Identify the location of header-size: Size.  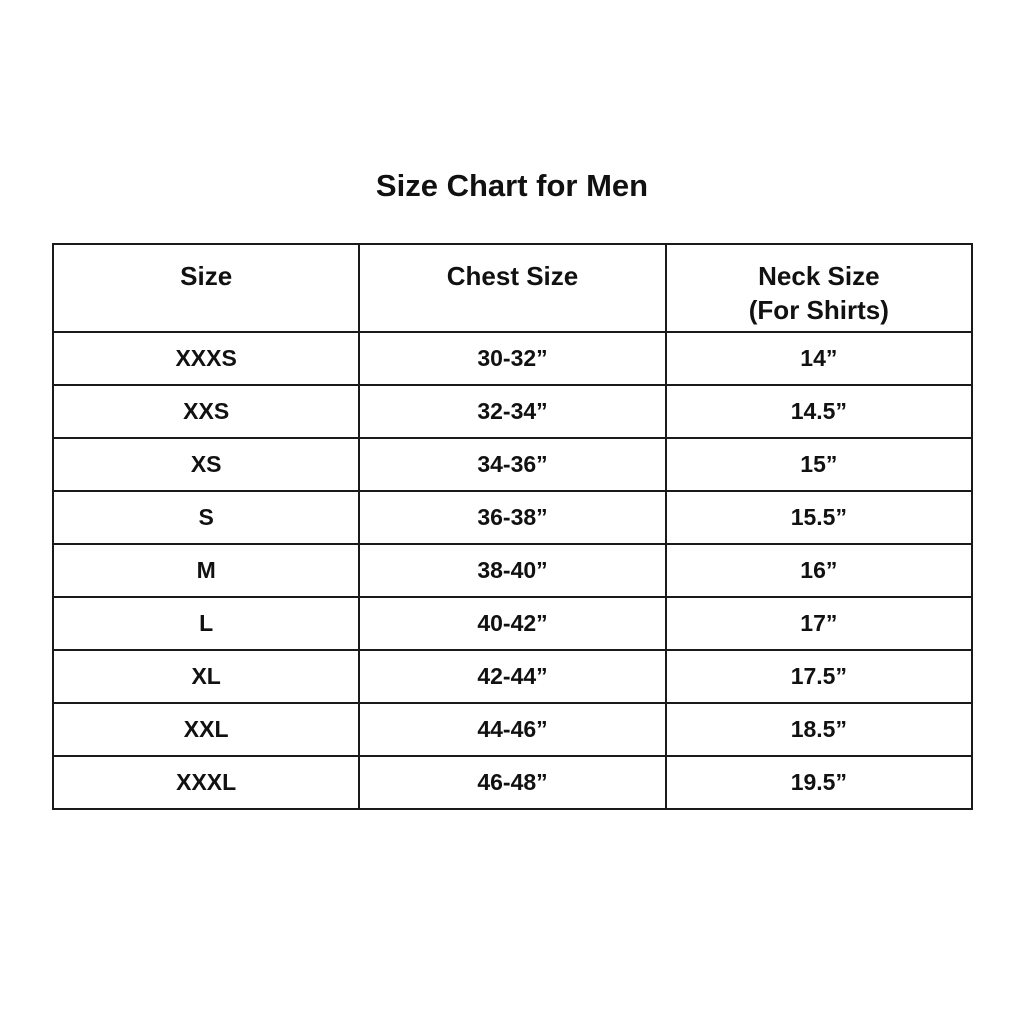
(206, 288).